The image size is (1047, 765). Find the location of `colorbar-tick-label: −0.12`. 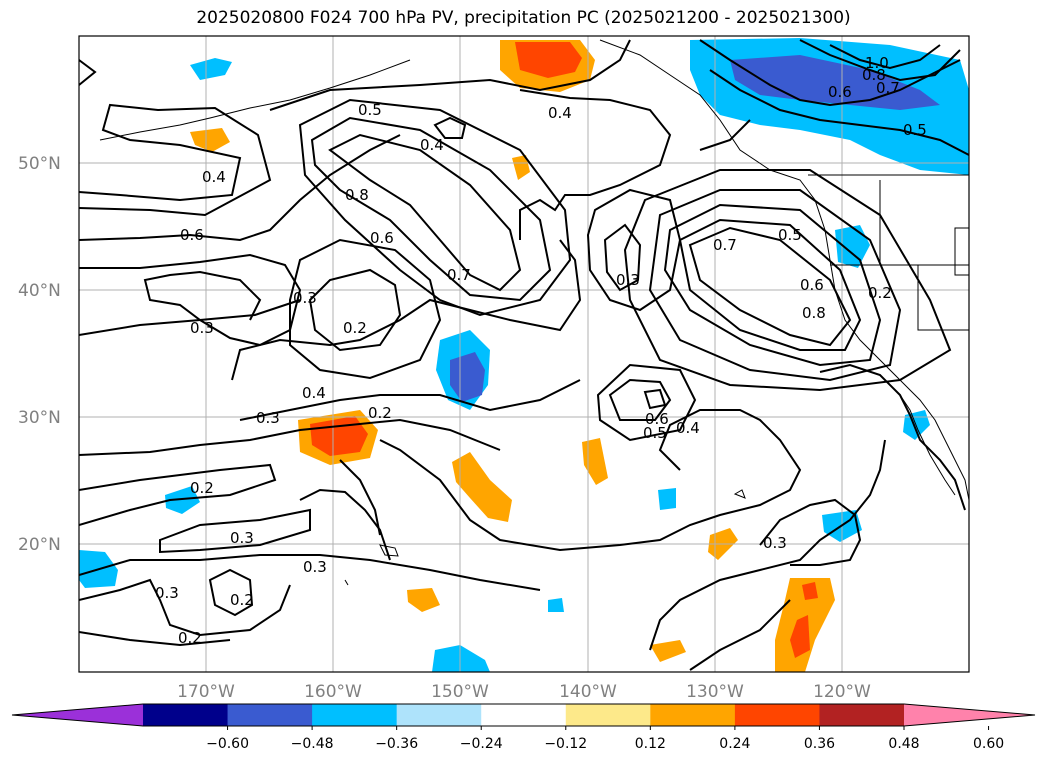

colorbar-tick-label: −0.12 is located at coordinates (565, 744).